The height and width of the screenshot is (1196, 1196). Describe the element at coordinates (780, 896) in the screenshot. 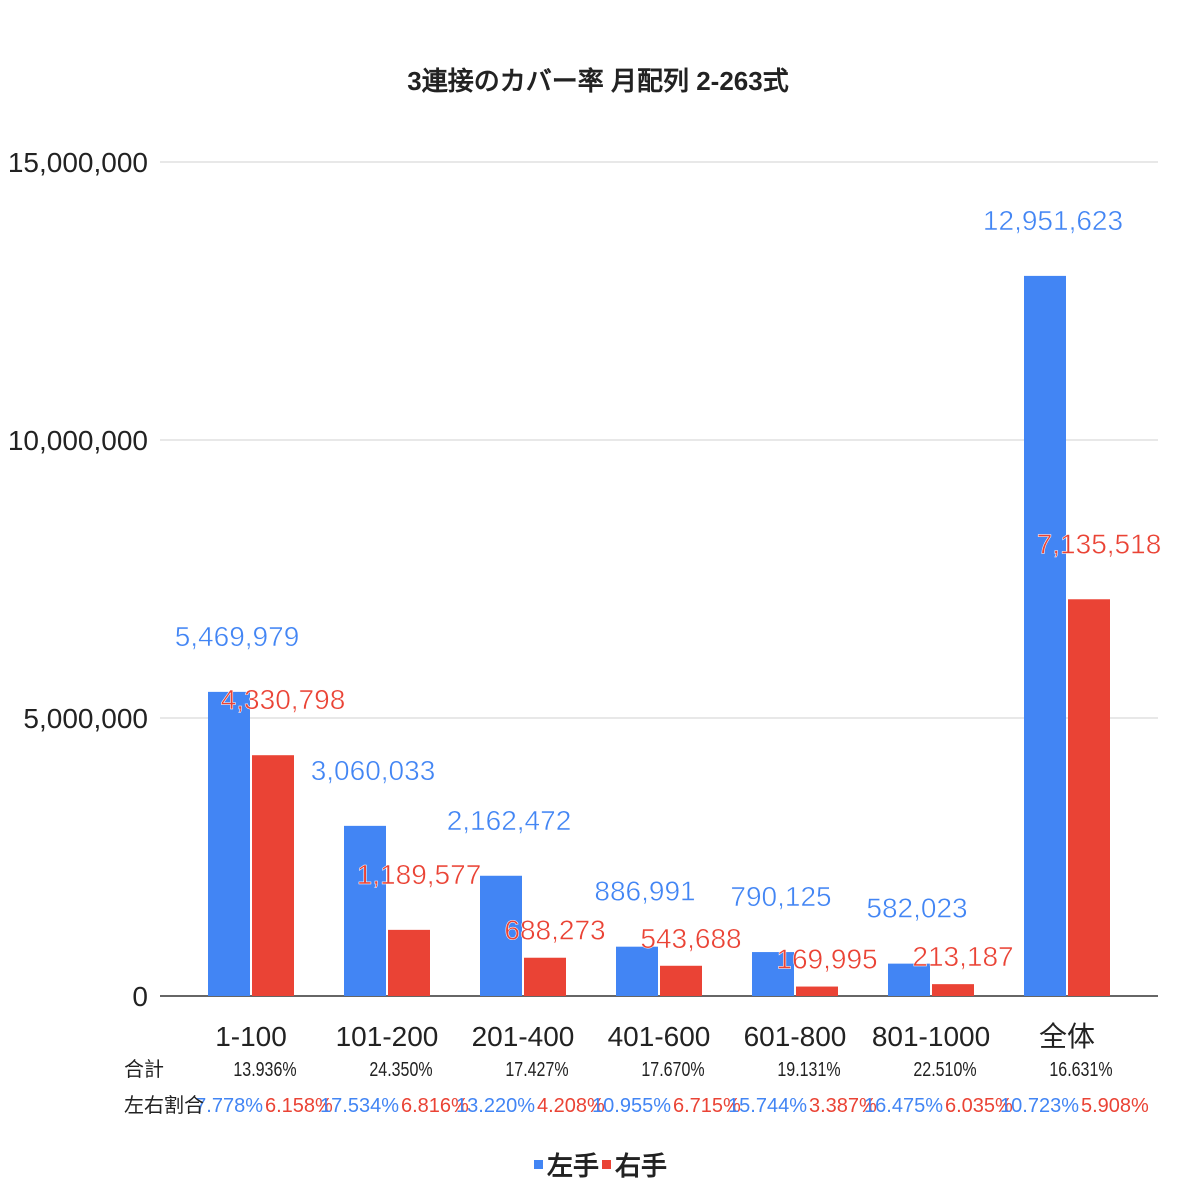

I see `data-label: 790,125` at that location.